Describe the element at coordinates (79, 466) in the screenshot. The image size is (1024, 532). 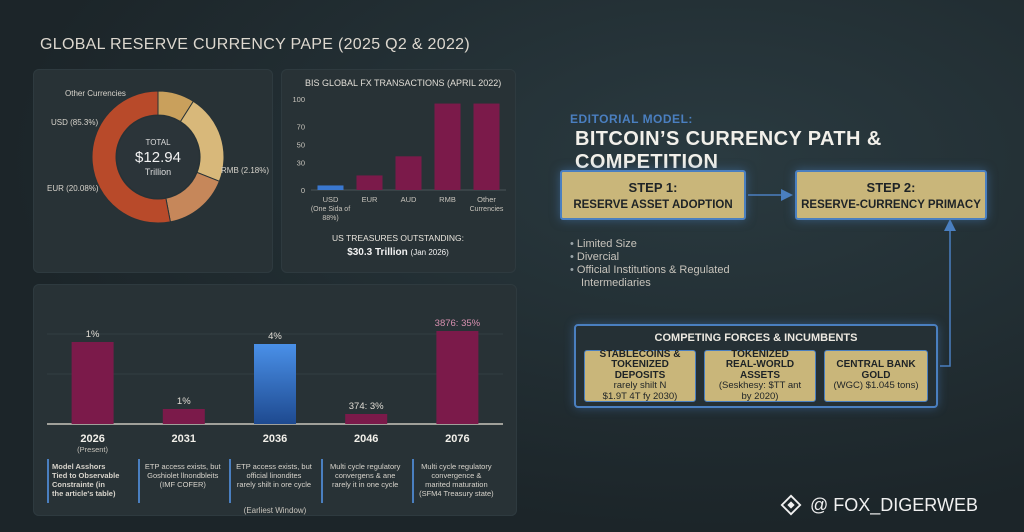
I see `timeline-description-line: Model Asshors` at that location.